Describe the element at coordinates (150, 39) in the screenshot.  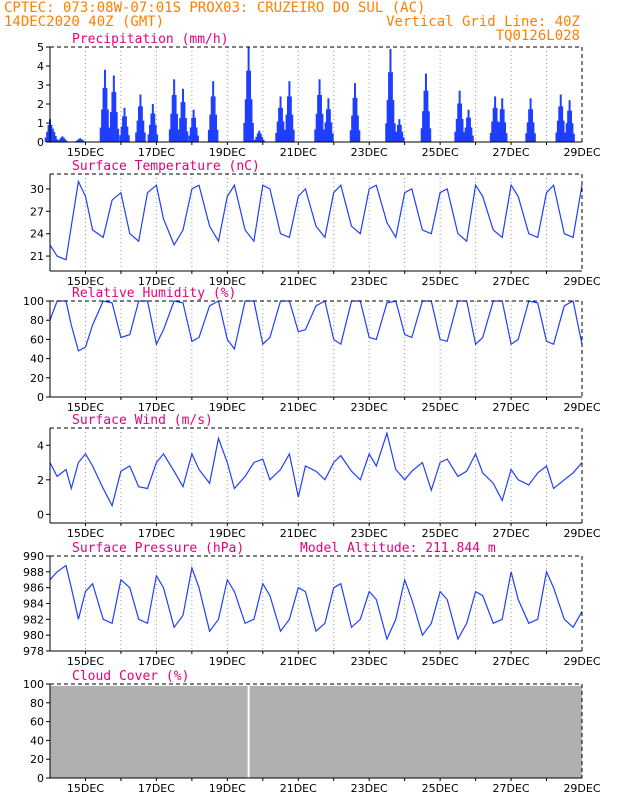
I see `precip-panel-title: Precipitation (mm/h)` at that location.